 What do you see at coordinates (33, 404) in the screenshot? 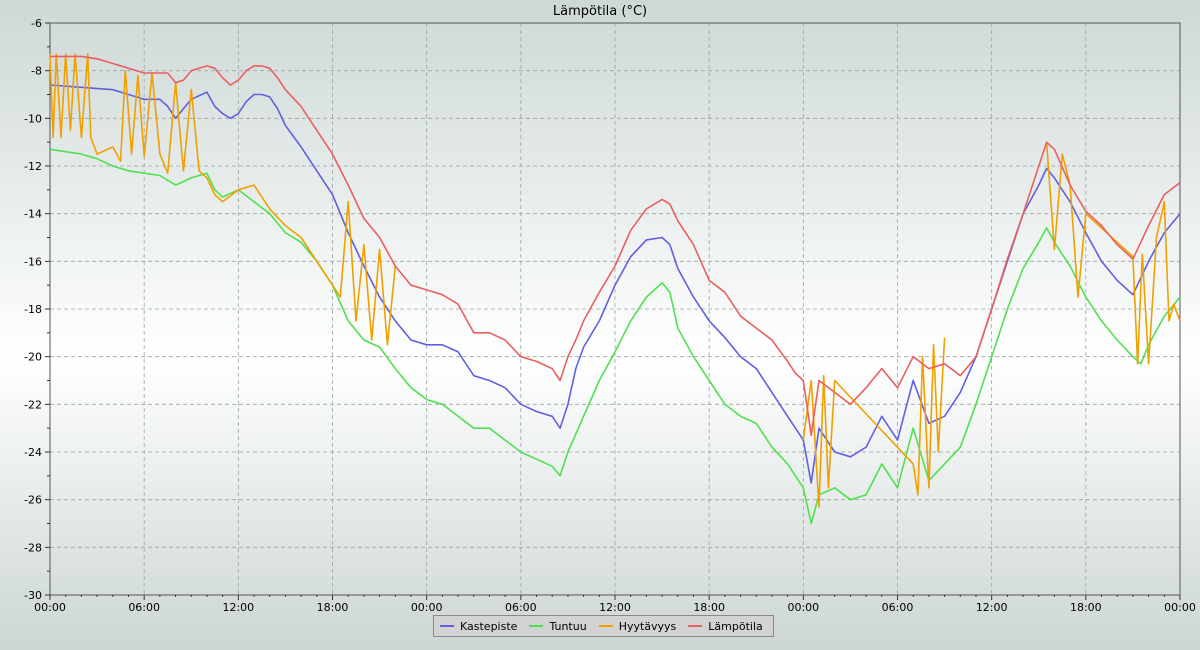
I see `y-tick-label: -22` at bounding box center [33, 404].